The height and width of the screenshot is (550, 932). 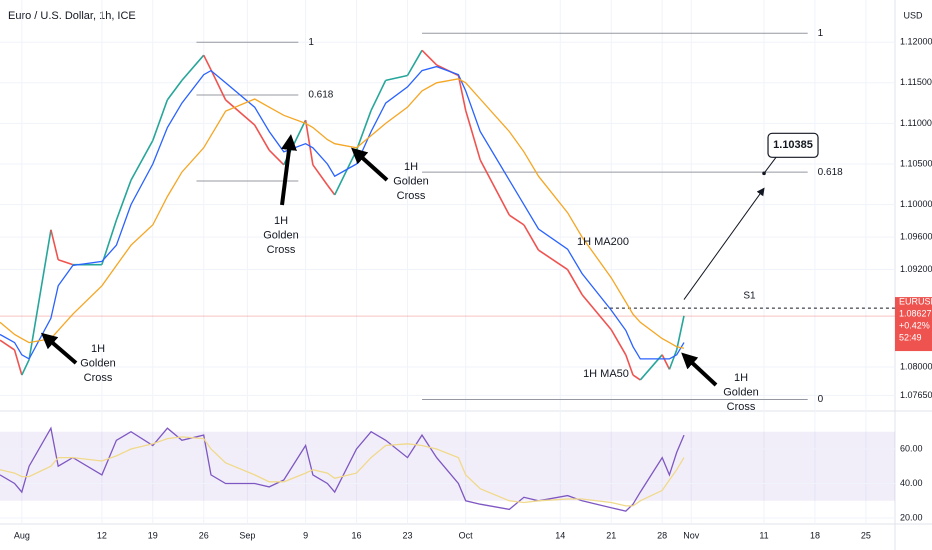 What do you see at coordinates (916, 82) in the screenshot?
I see `y-tick-label: 1.11500` at bounding box center [916, 82].